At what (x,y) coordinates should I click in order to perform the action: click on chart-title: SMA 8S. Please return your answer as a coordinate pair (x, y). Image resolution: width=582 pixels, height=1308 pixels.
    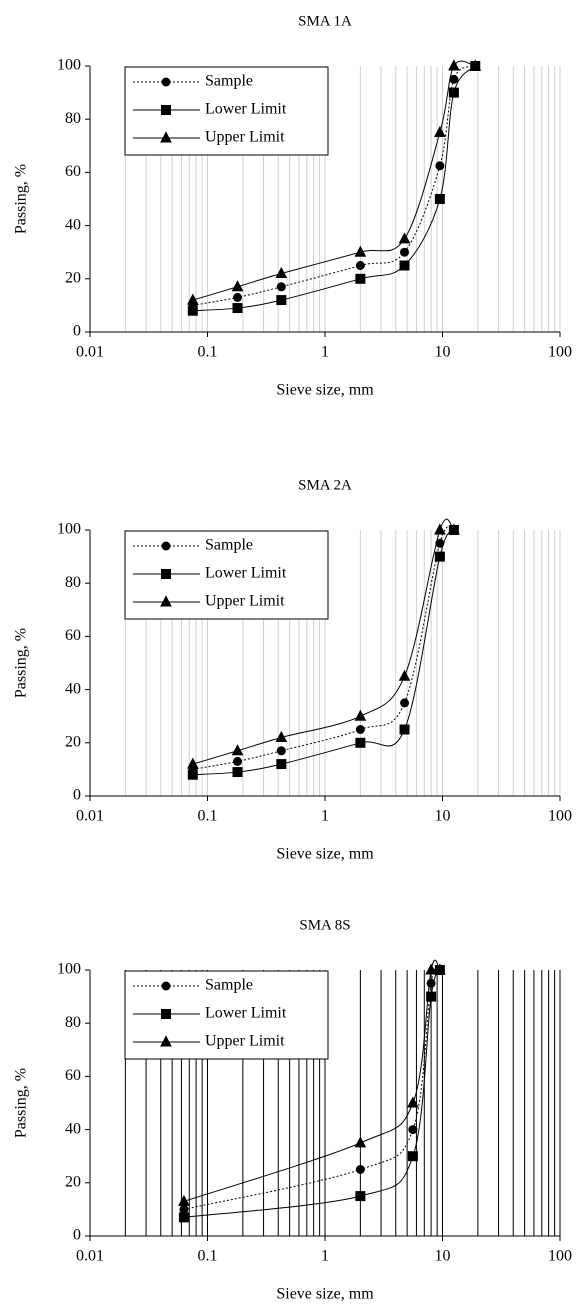
    Looking at the image, I should click on (324, 925).